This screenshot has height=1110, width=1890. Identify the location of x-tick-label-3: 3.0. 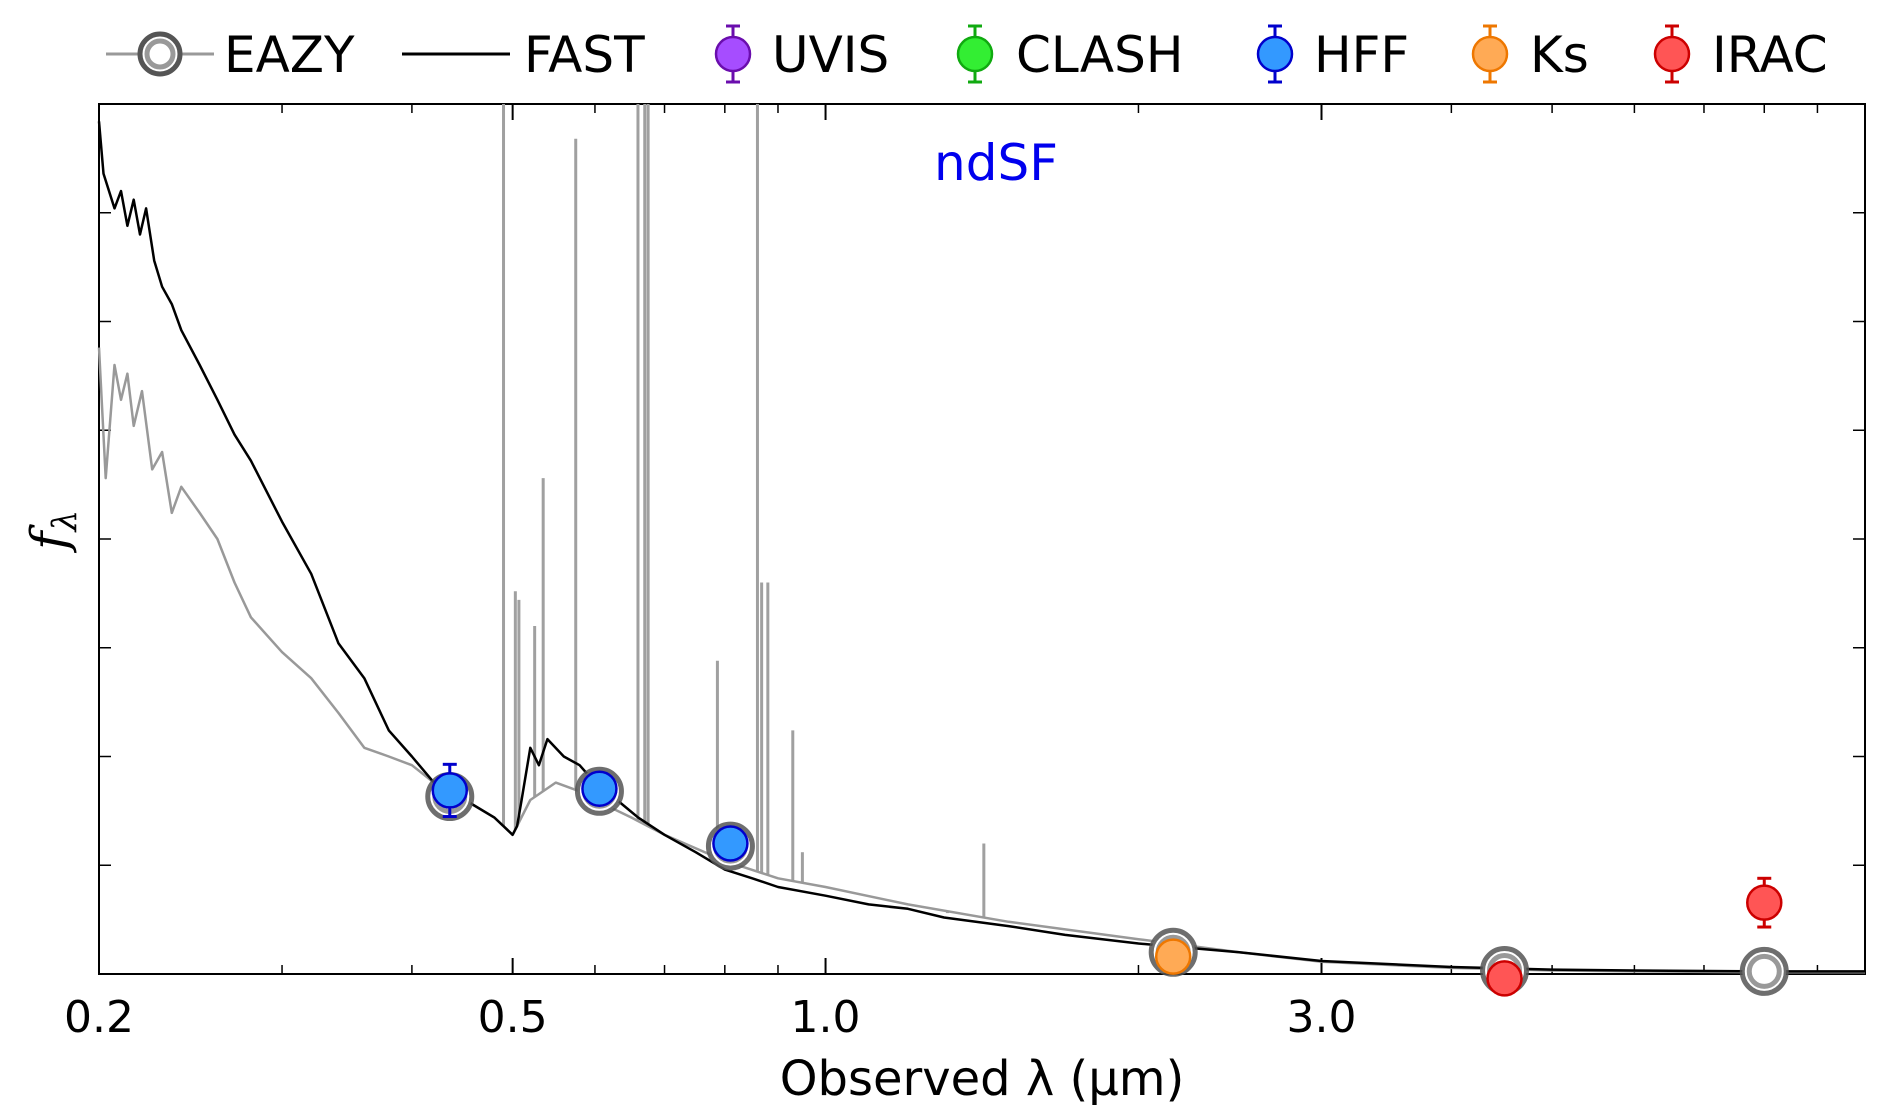
(1321, 1017).